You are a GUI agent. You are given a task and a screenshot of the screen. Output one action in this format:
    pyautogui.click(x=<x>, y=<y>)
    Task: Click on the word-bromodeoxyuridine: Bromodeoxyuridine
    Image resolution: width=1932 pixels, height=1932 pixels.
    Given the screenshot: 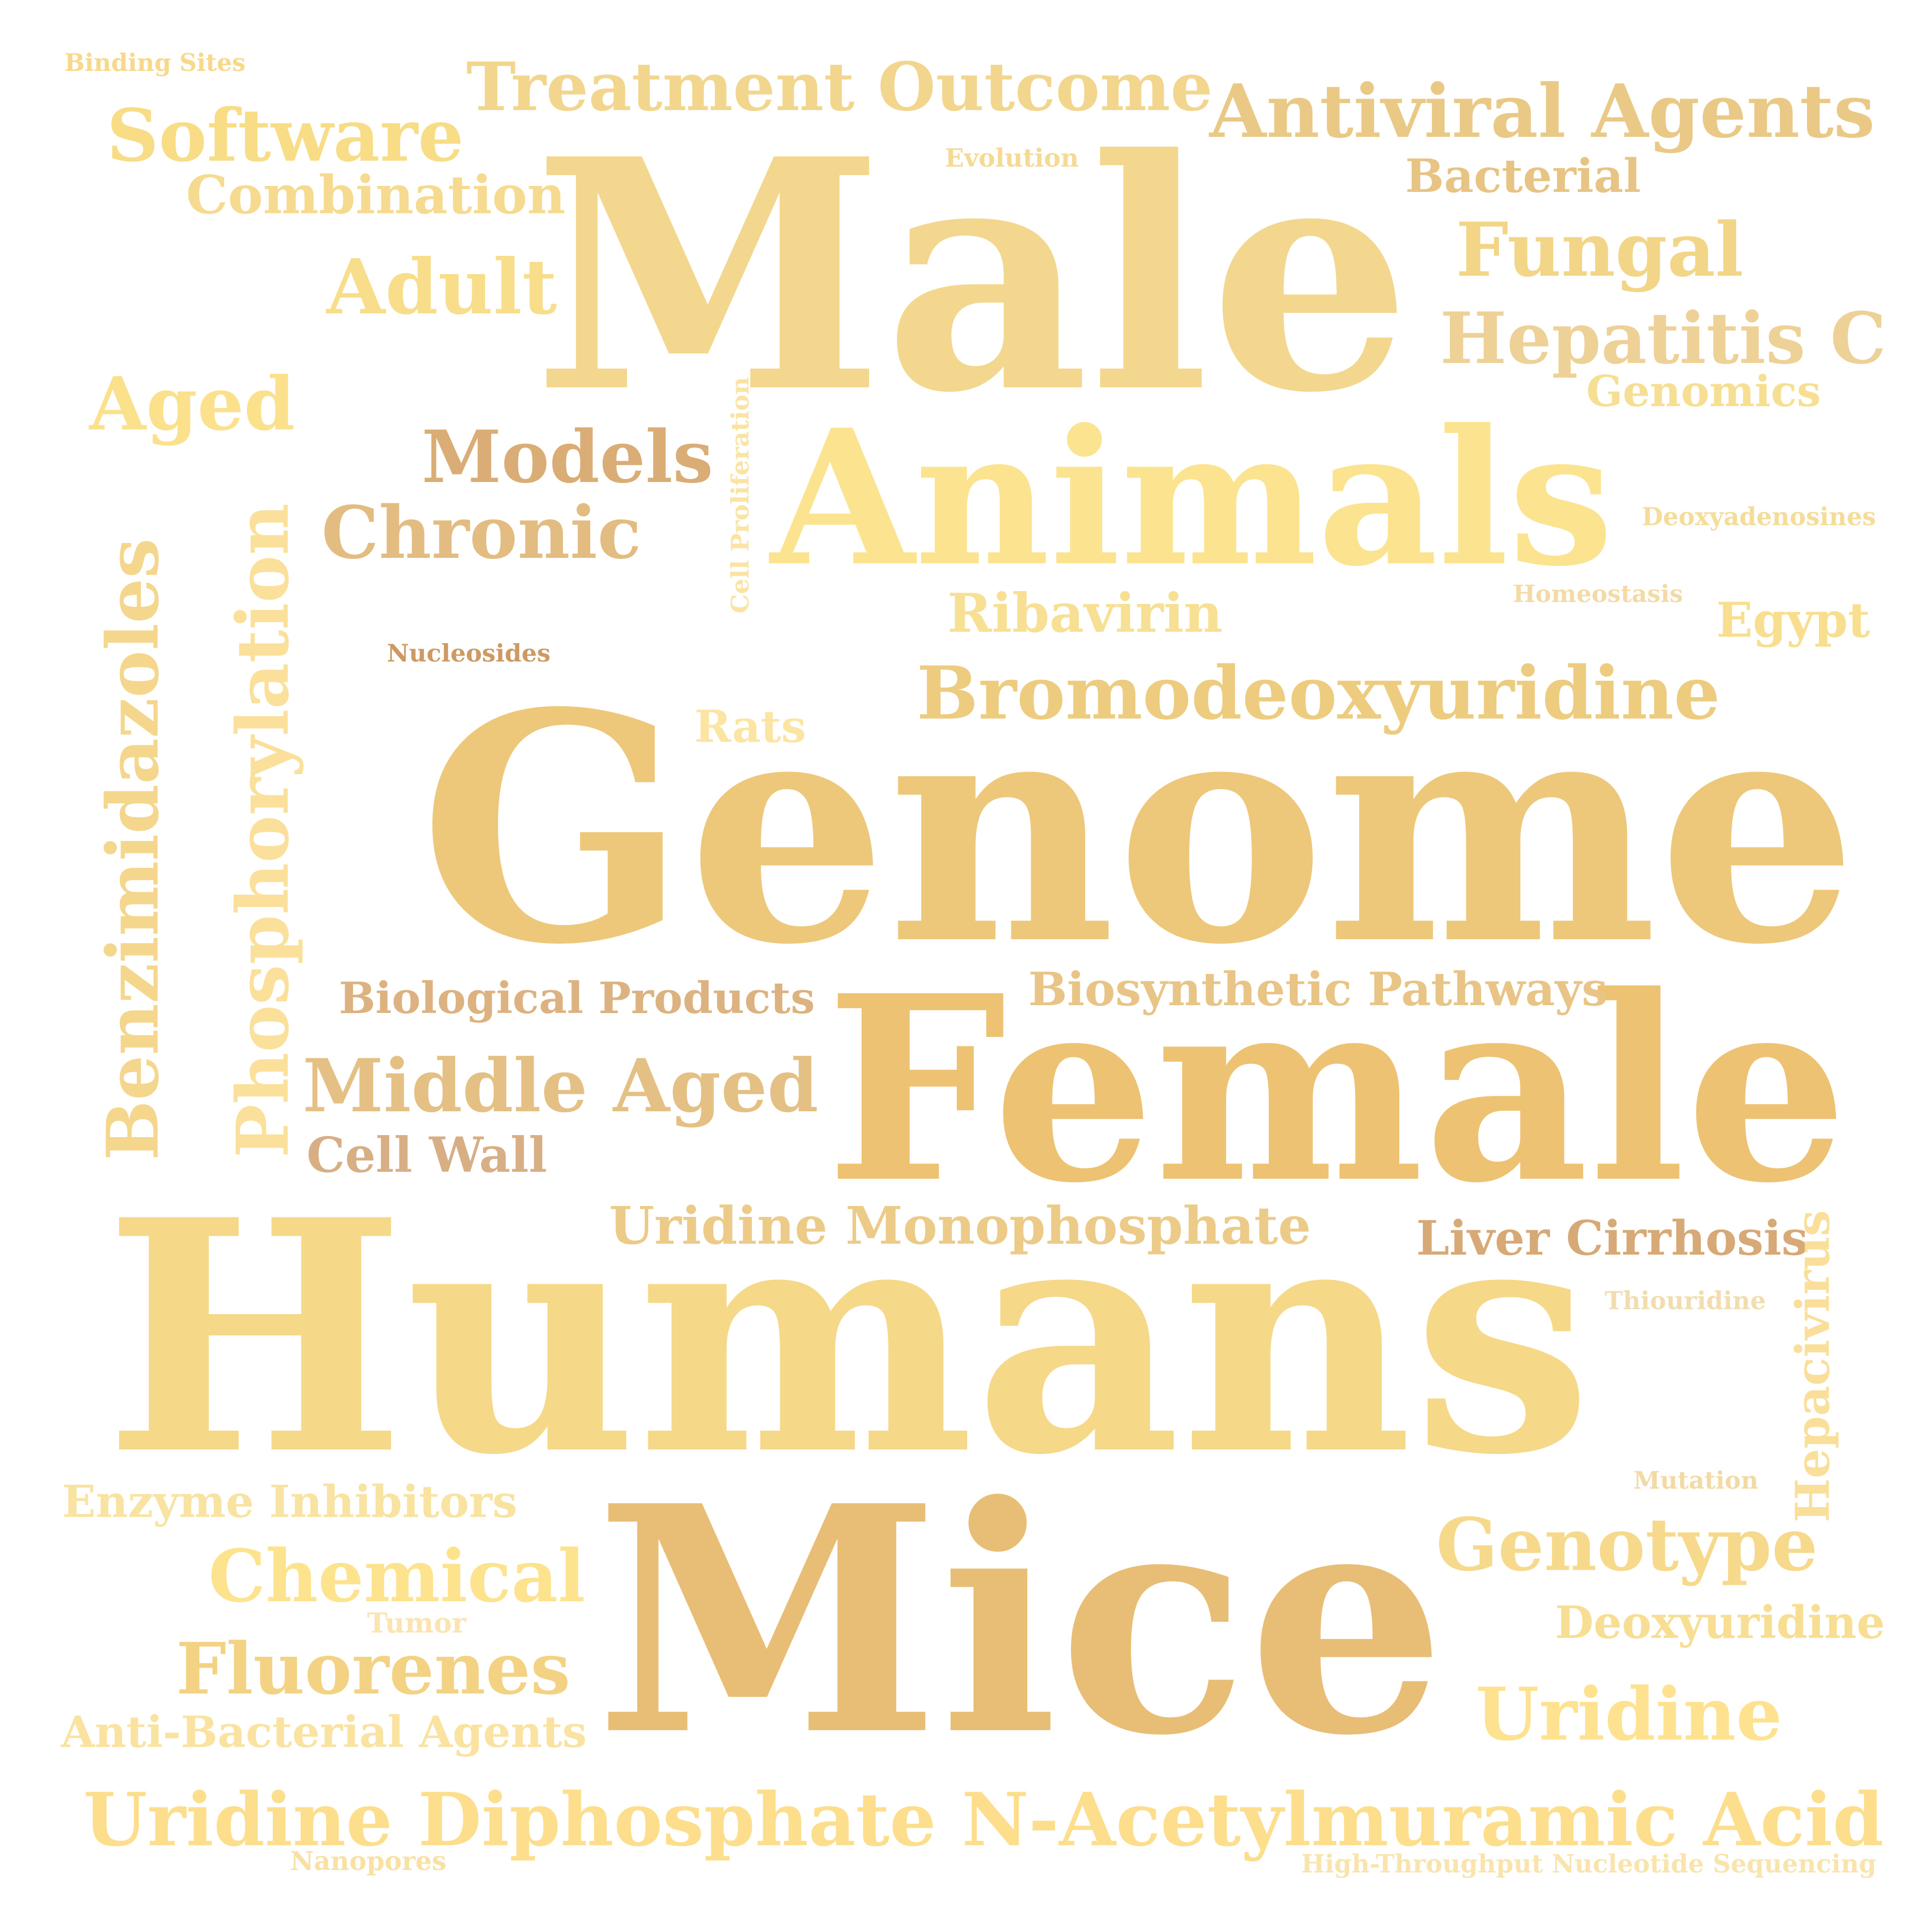 What is the action you would take?
    pyautogui.click(x=1318, y=693)
    